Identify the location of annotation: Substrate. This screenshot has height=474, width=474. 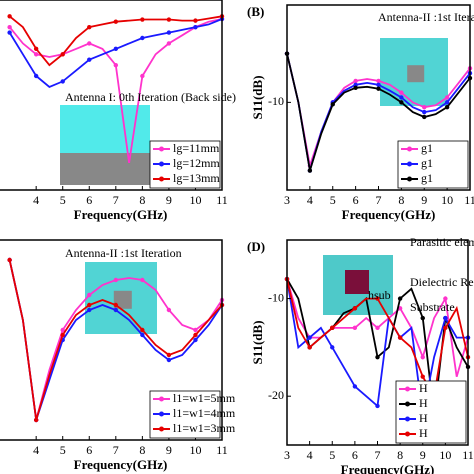
(432, 307).